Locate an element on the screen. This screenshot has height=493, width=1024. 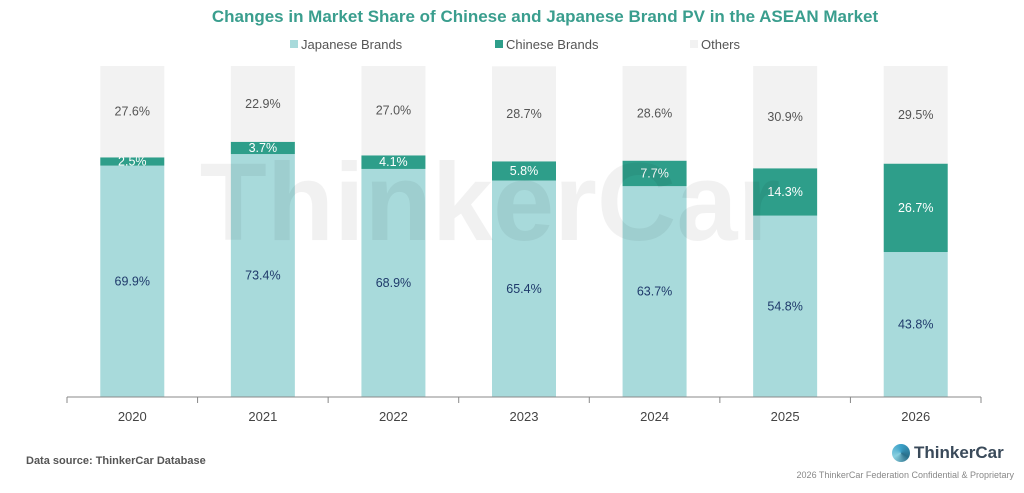
data-label: 22.9% is located at coordinates (262, 104).